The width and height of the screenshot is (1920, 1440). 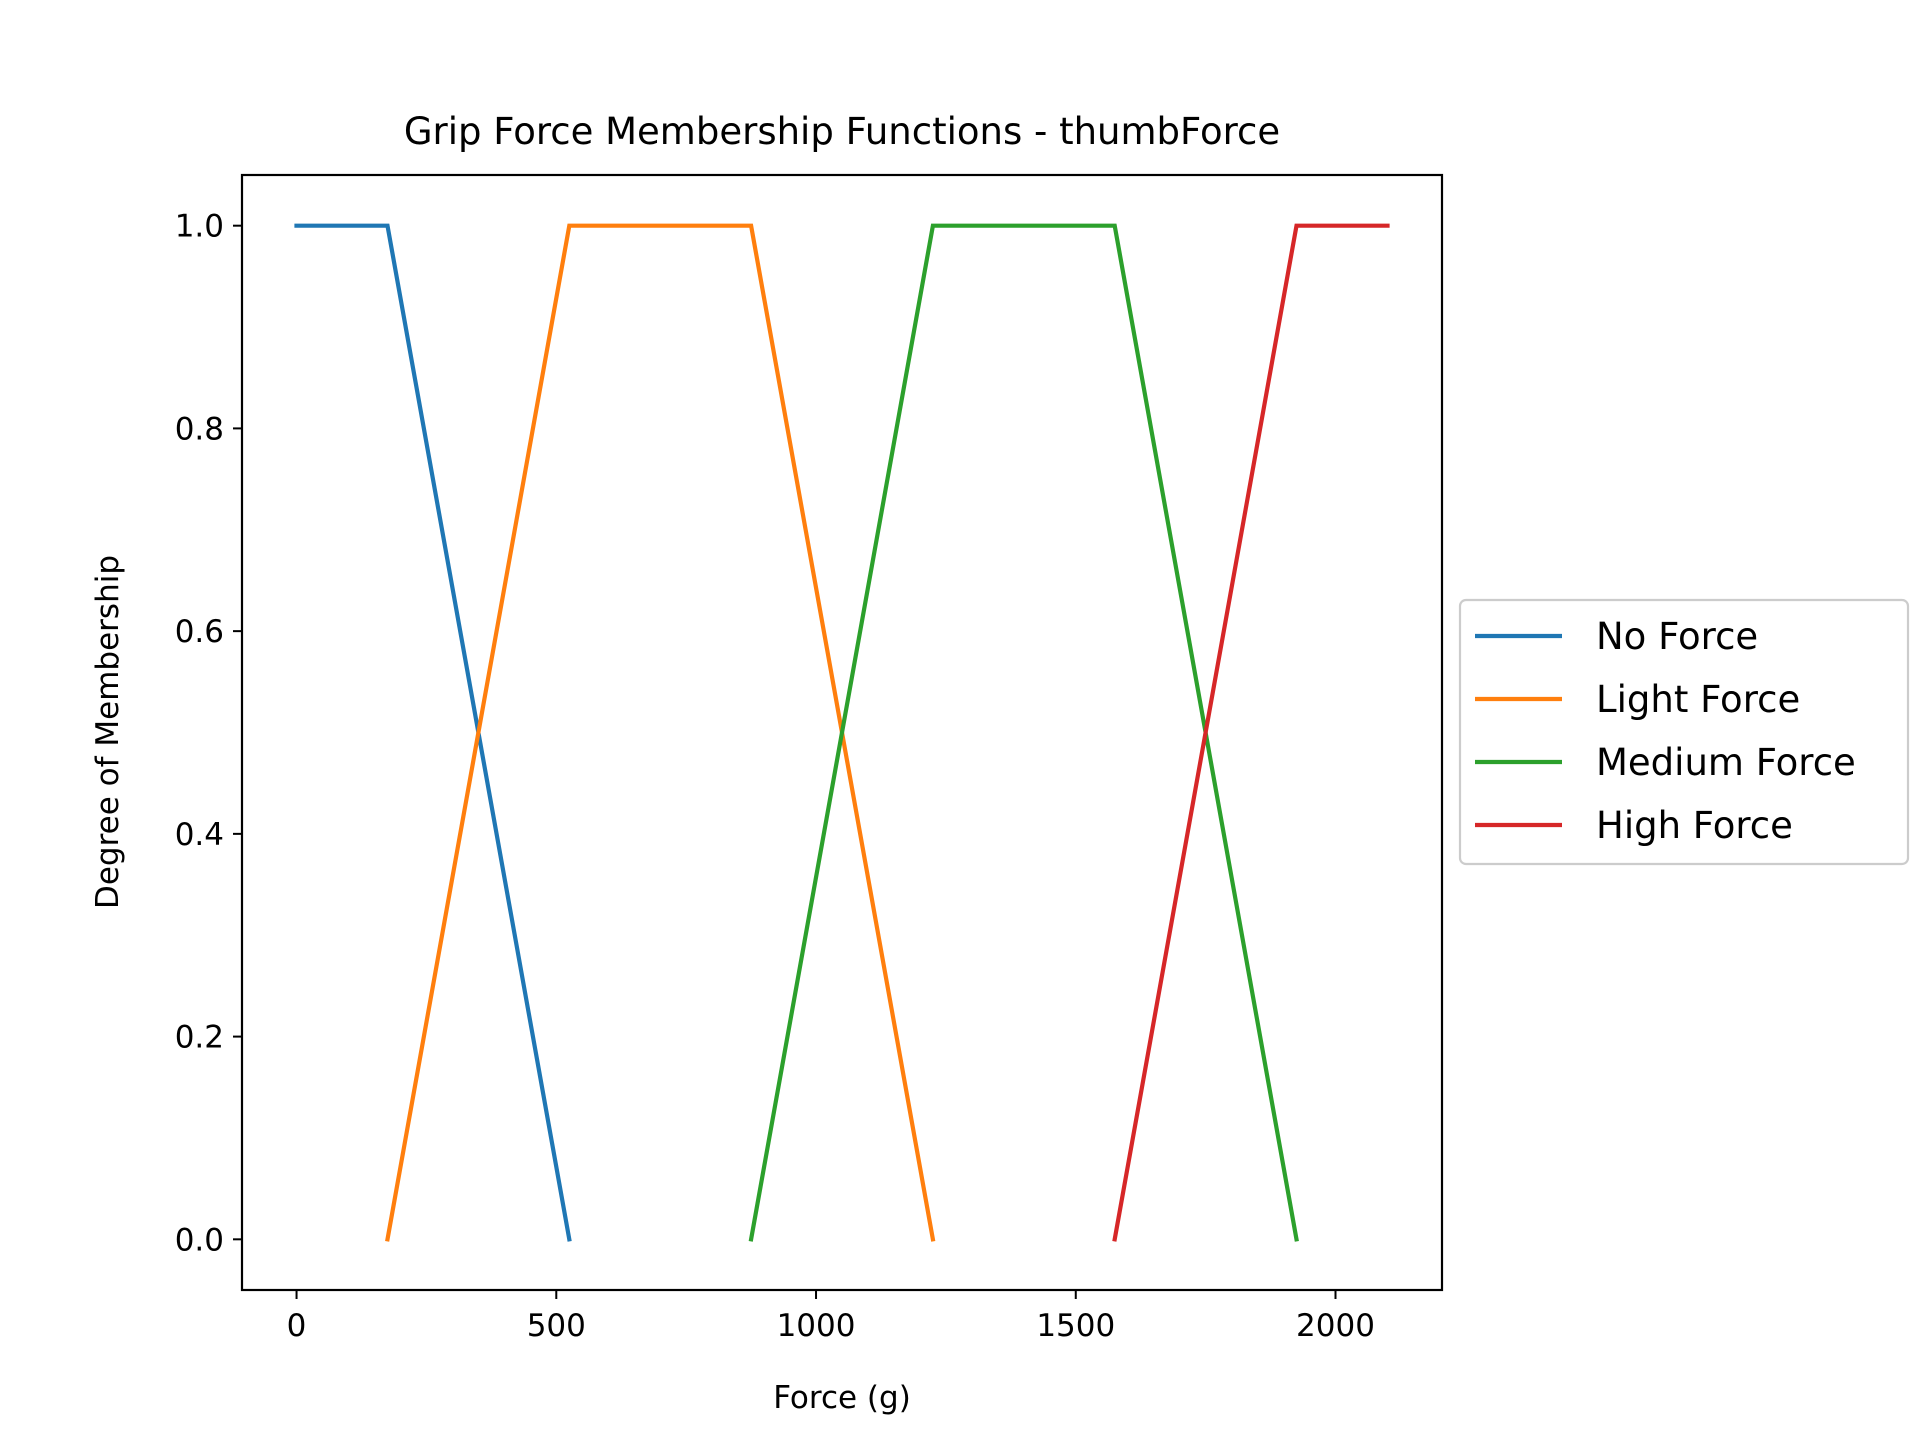 I want to click on y-tick-label: 0.2, so click(x=199, y=1038).